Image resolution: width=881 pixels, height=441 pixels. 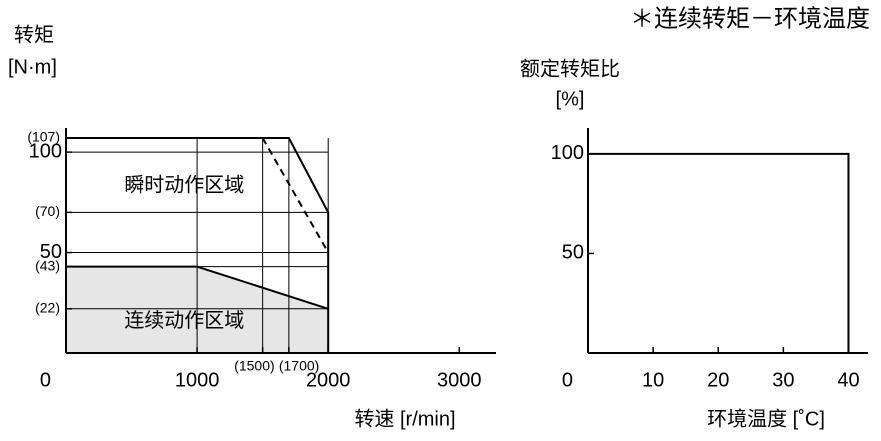 What do you see at coordinates (459, 380) in the screenshot?
I see `x-tick-label: 3000` at bounding box center [459, 380].